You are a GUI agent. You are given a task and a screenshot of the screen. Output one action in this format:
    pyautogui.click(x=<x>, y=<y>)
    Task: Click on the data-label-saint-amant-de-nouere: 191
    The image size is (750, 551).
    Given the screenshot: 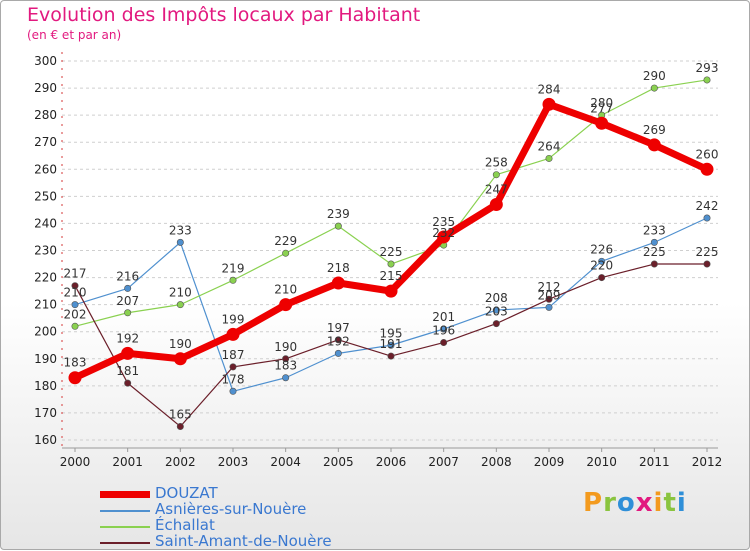 What is the action you would take?
    pyautogui.click(x=391, y=344)
    